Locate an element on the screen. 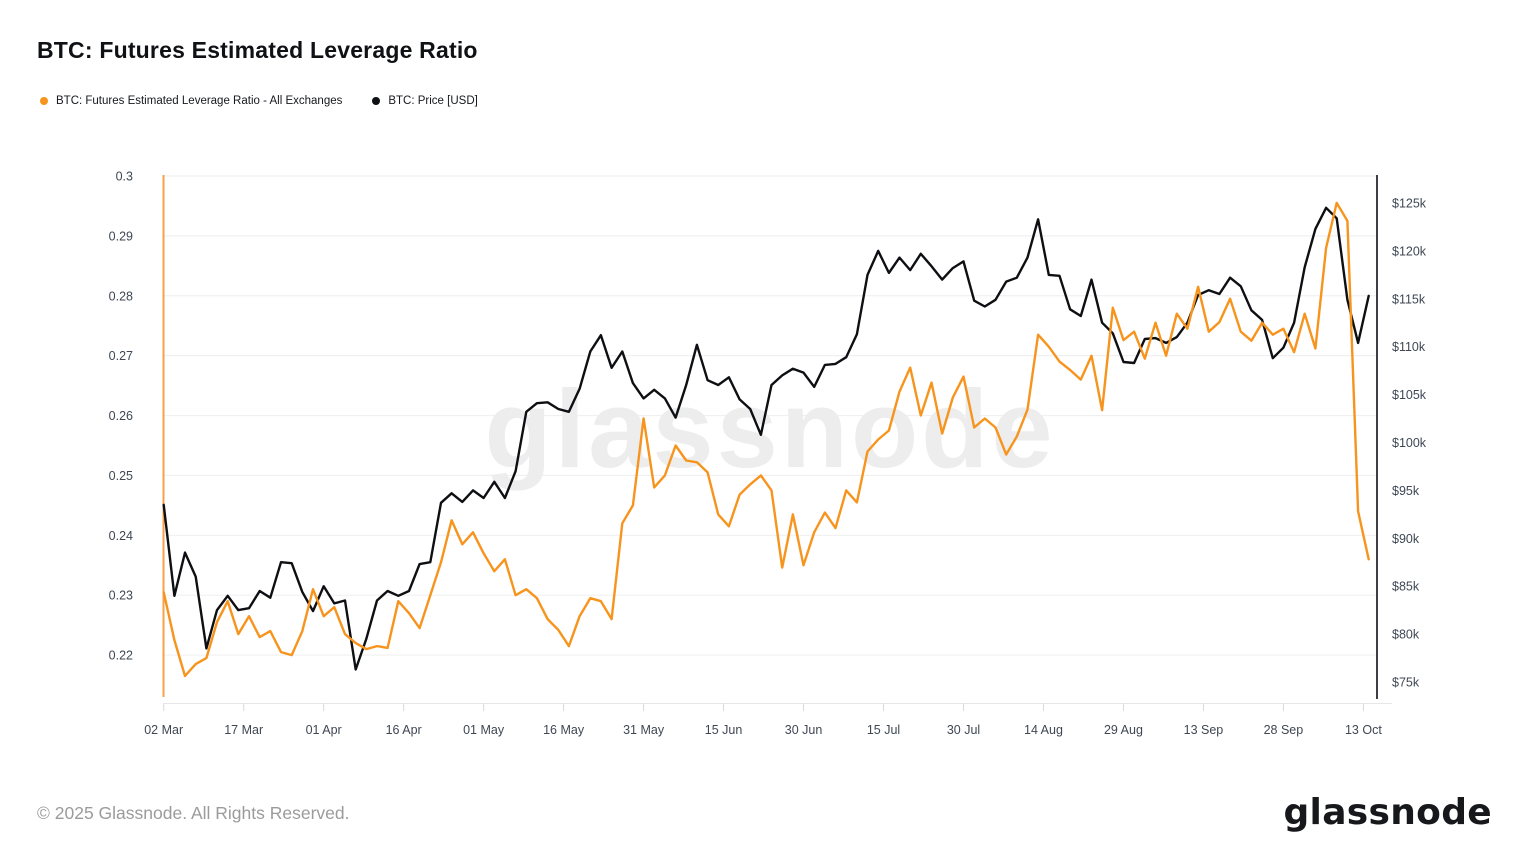  x-tick-label: 14 Aug is located at coordinates (1043, 730).